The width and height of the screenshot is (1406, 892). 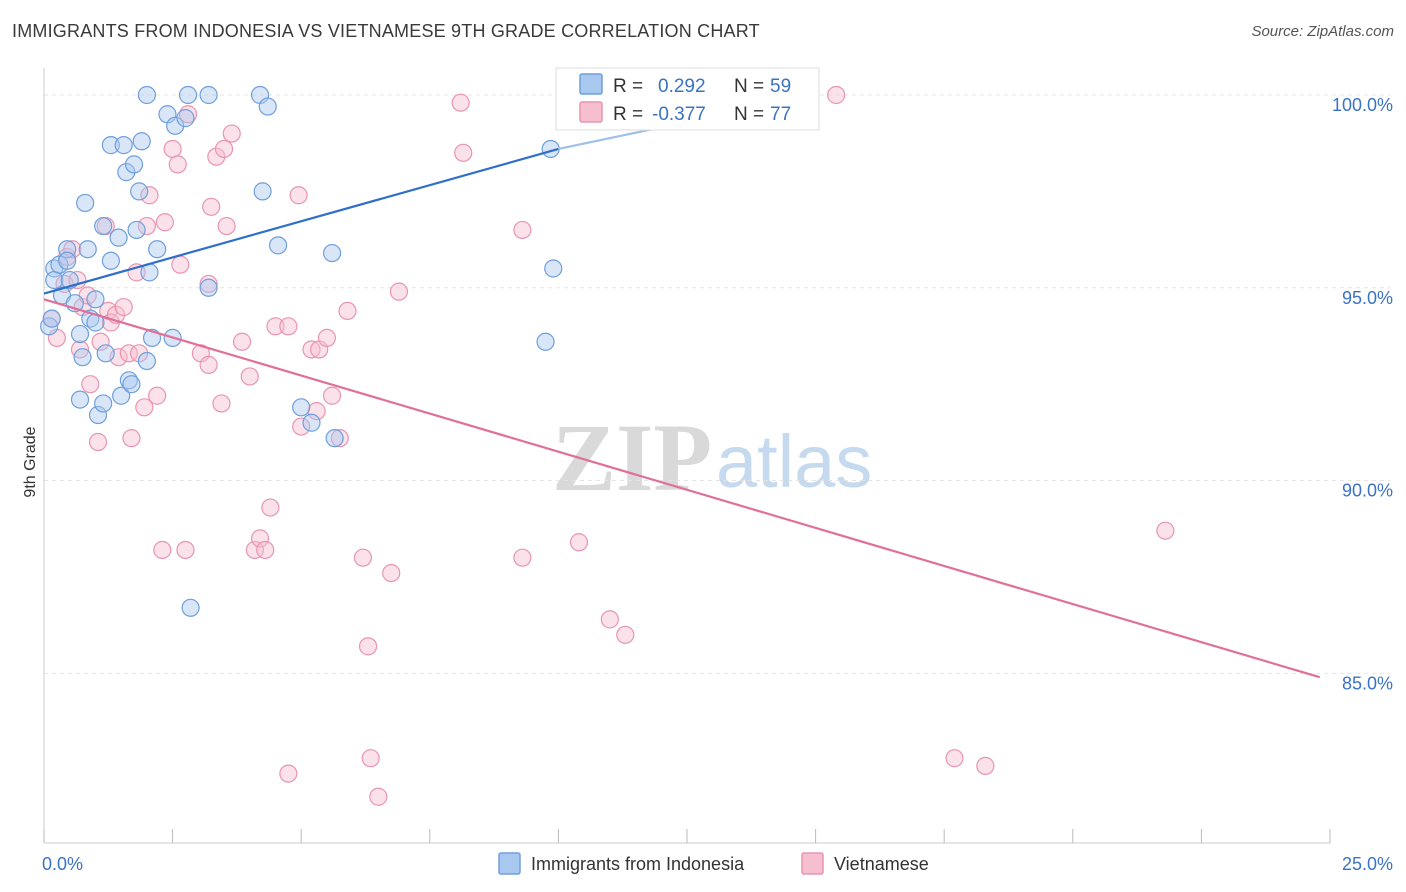 I want to click on legend-label-vietnamese: Vietnamese, so click(x=881, y=864).